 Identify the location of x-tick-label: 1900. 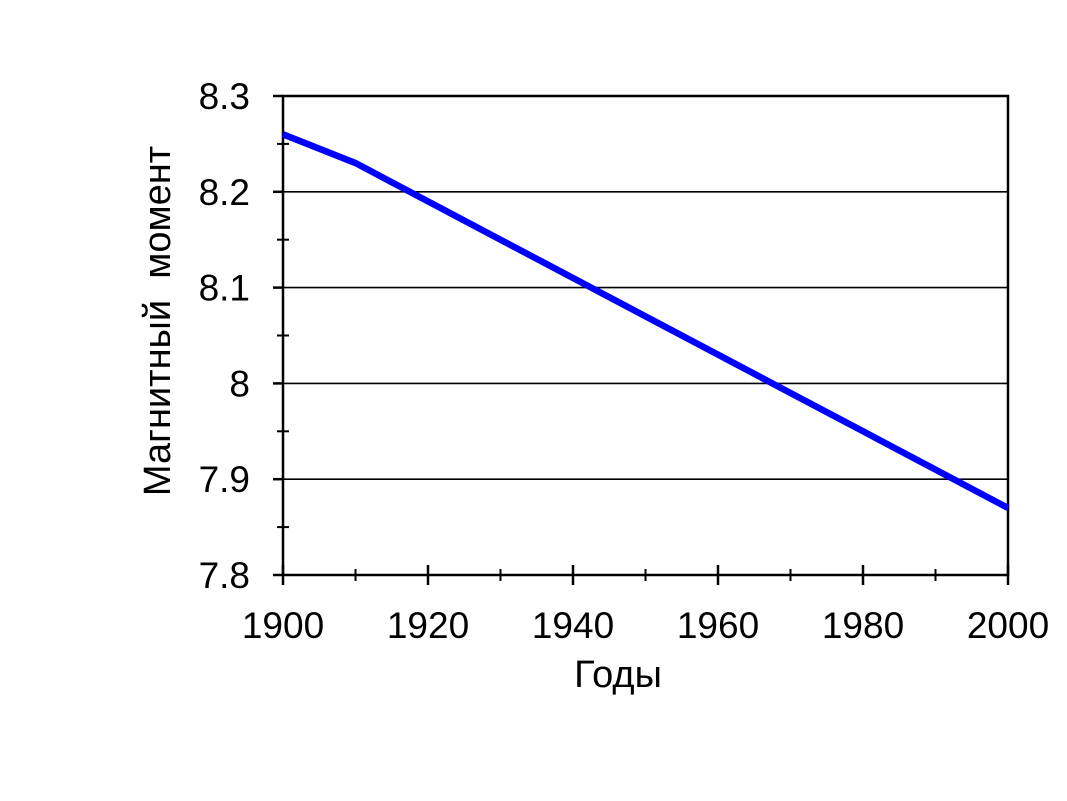
(283, 625).